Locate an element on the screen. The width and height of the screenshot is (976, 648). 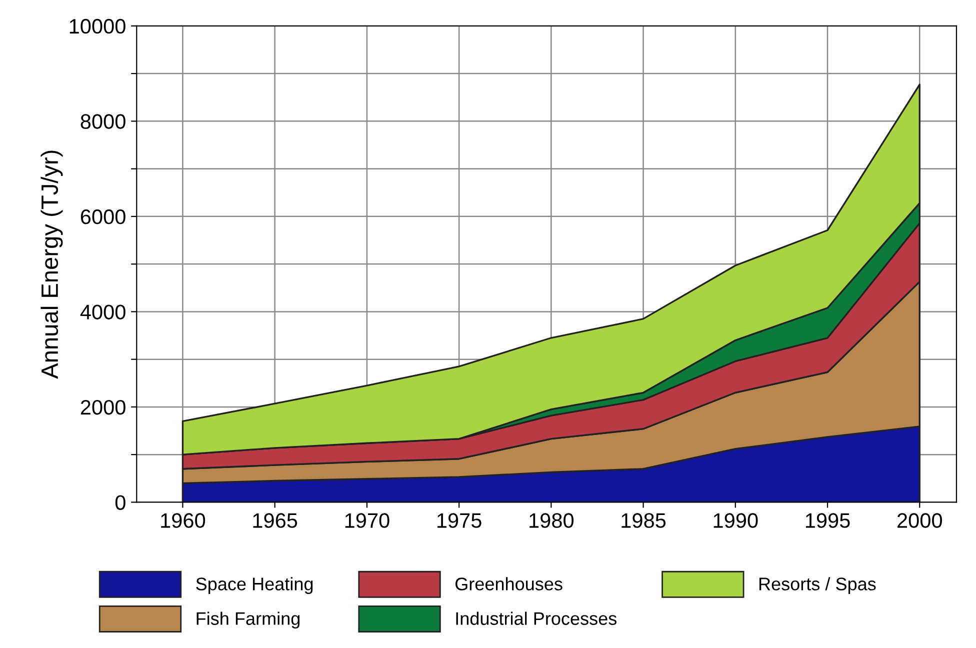
x-tick-label: 1985 is located at coordinates (644, 520).